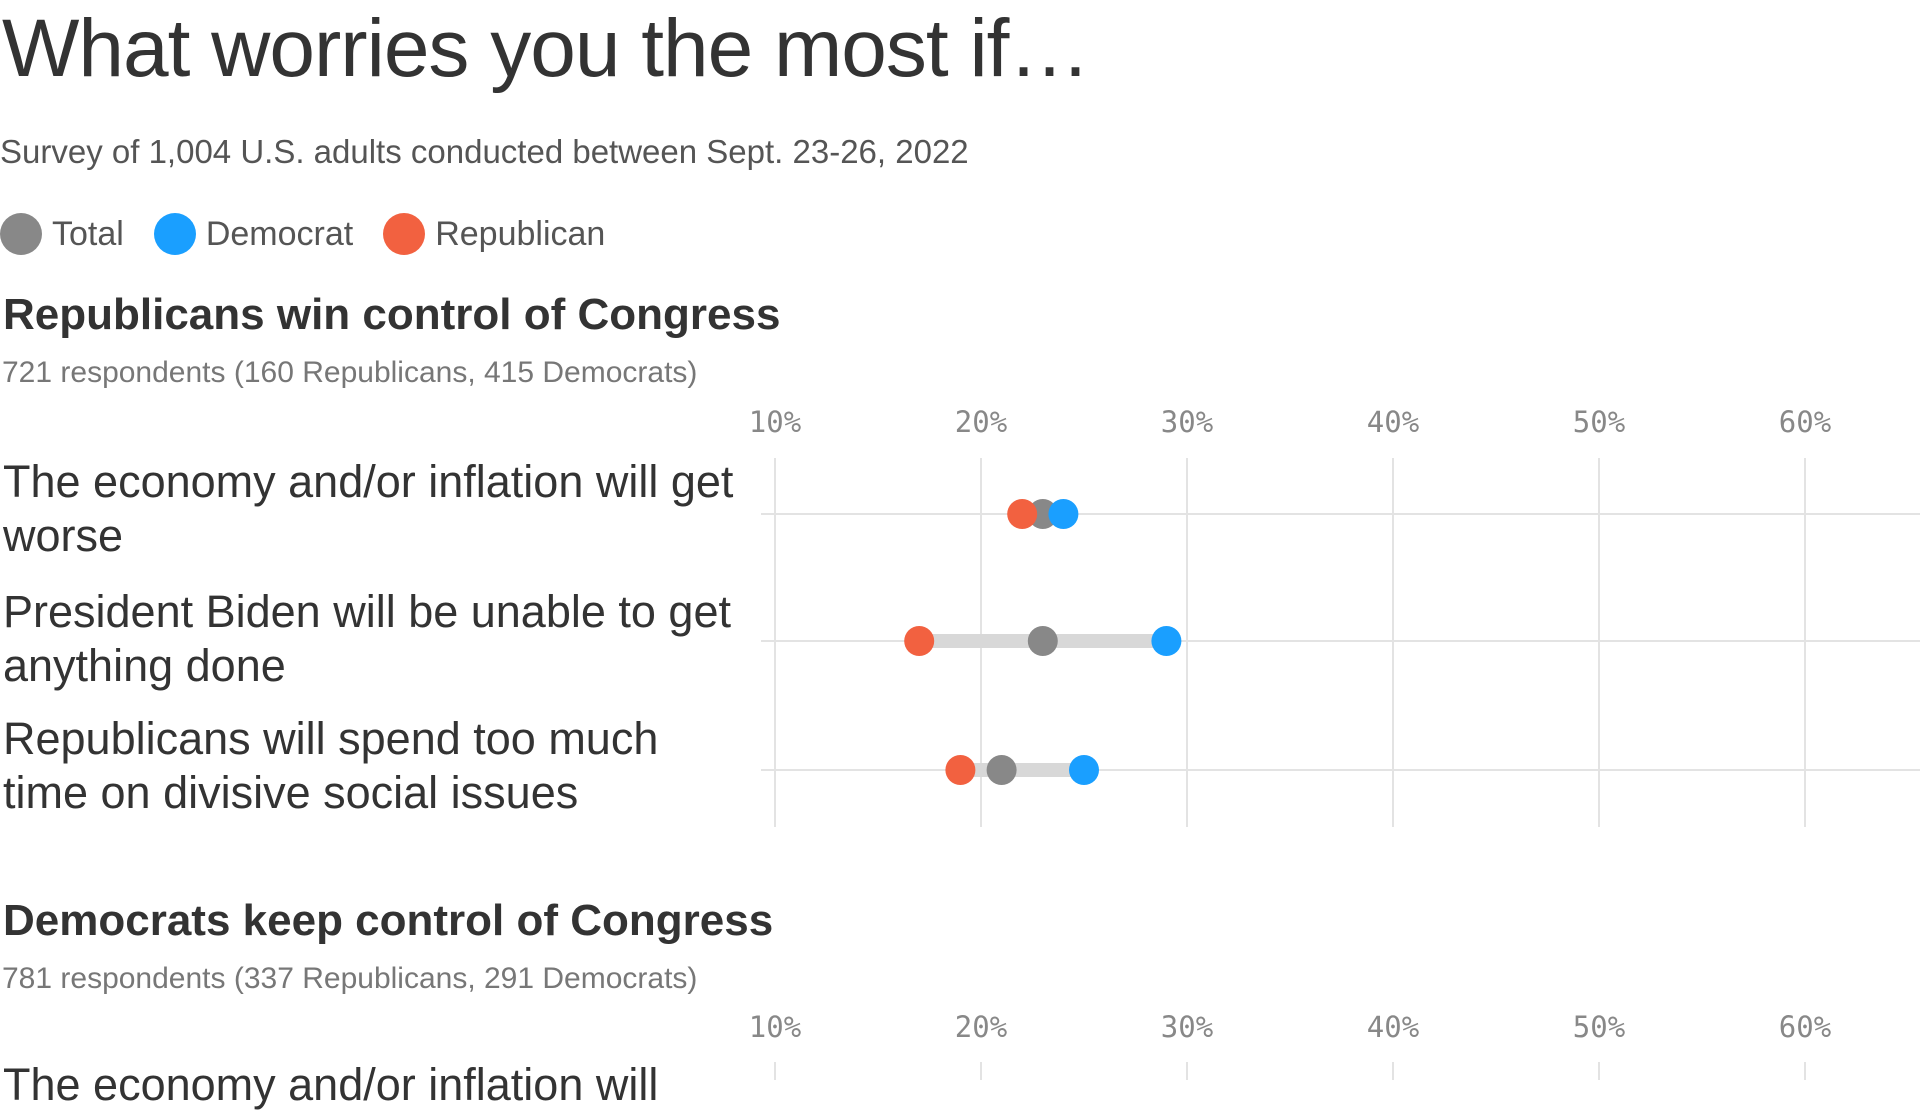  I want to click on legend: Total Democrat Republican, so click(302, 234).